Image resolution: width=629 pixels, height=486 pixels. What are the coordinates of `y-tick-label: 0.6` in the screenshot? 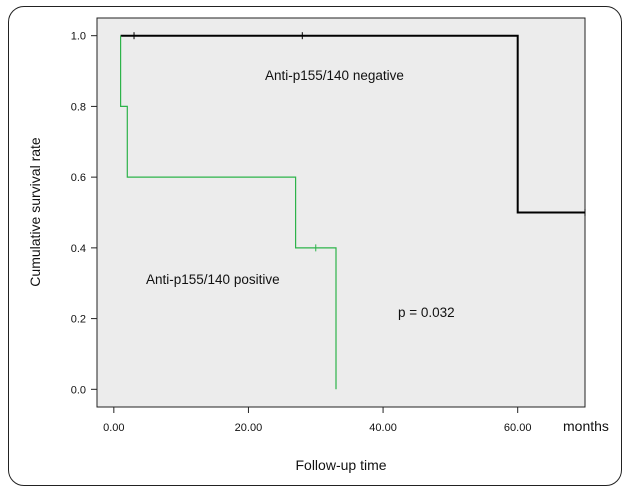 It's located at (78, 178).